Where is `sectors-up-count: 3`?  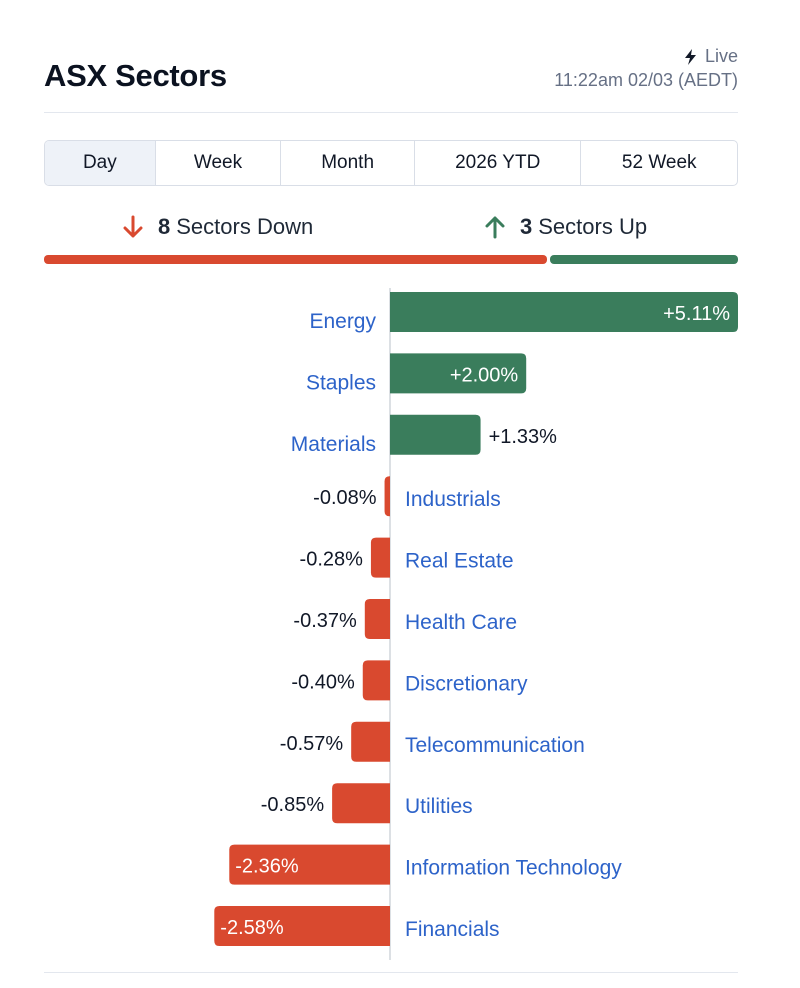 sectors-up-count: 3 is located at coordinates (526, 226).